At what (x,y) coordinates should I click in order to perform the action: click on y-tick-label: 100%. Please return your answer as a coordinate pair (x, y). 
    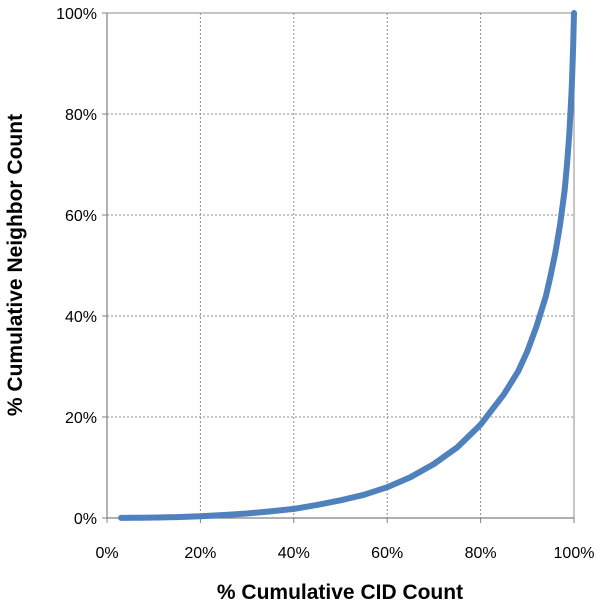
    Looking at the image, I should click on (76, 14).